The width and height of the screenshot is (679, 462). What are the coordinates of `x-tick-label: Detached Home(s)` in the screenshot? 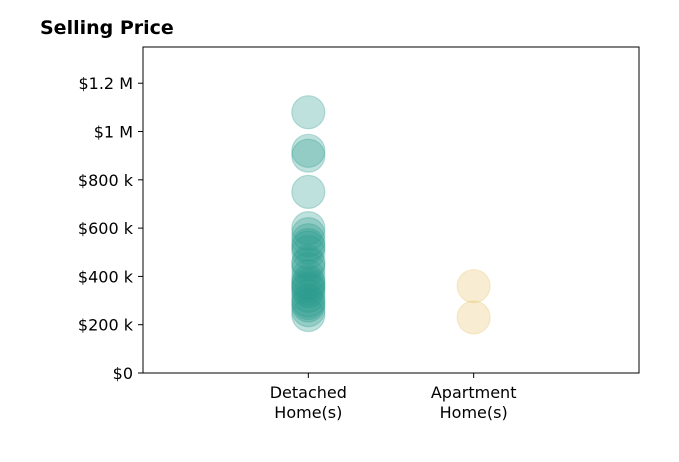 It's located at (308, 402).